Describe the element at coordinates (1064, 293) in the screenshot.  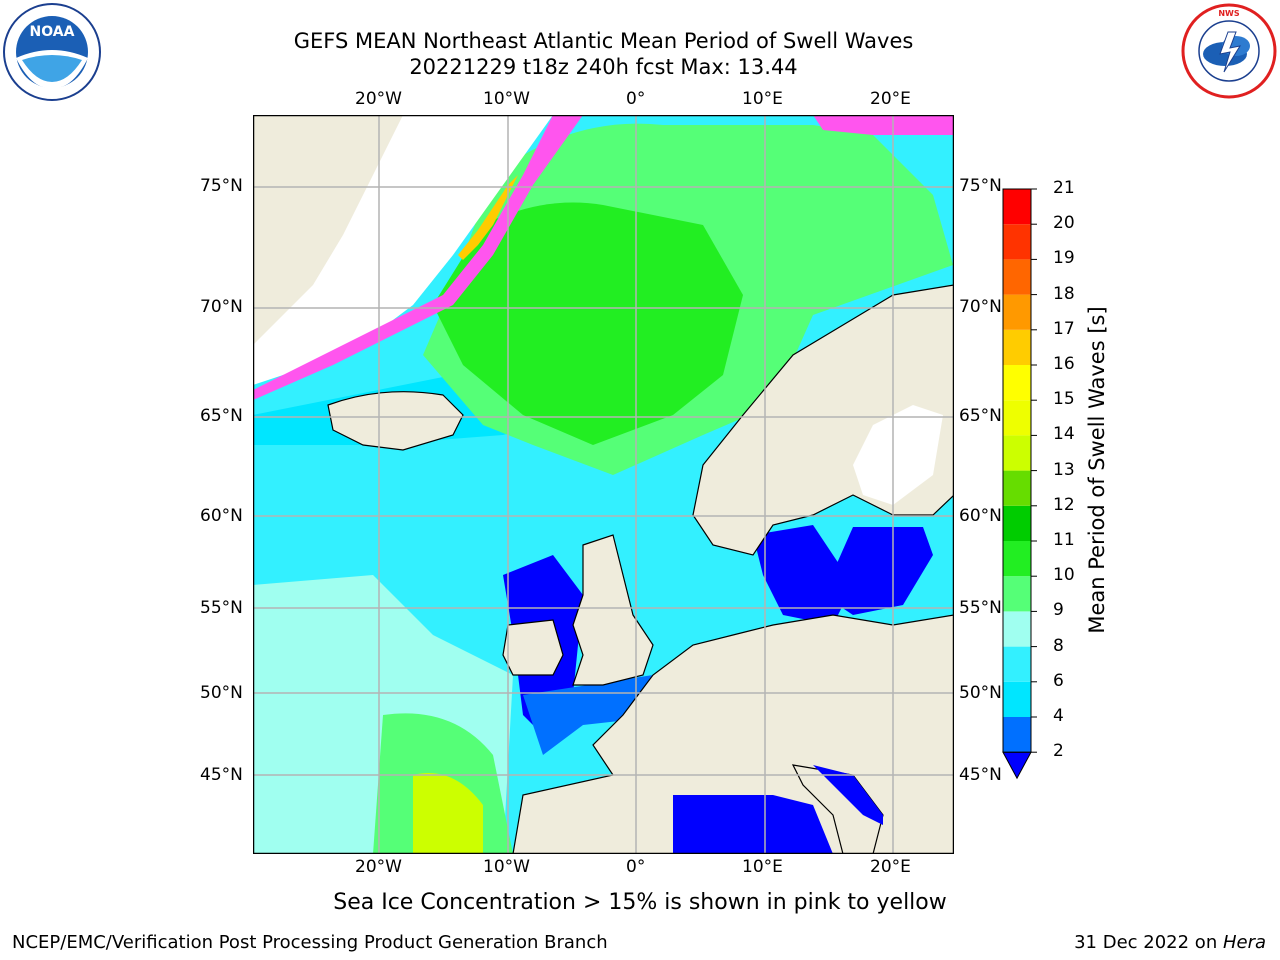
I see `colorbar-tick-label: 18` at that location.